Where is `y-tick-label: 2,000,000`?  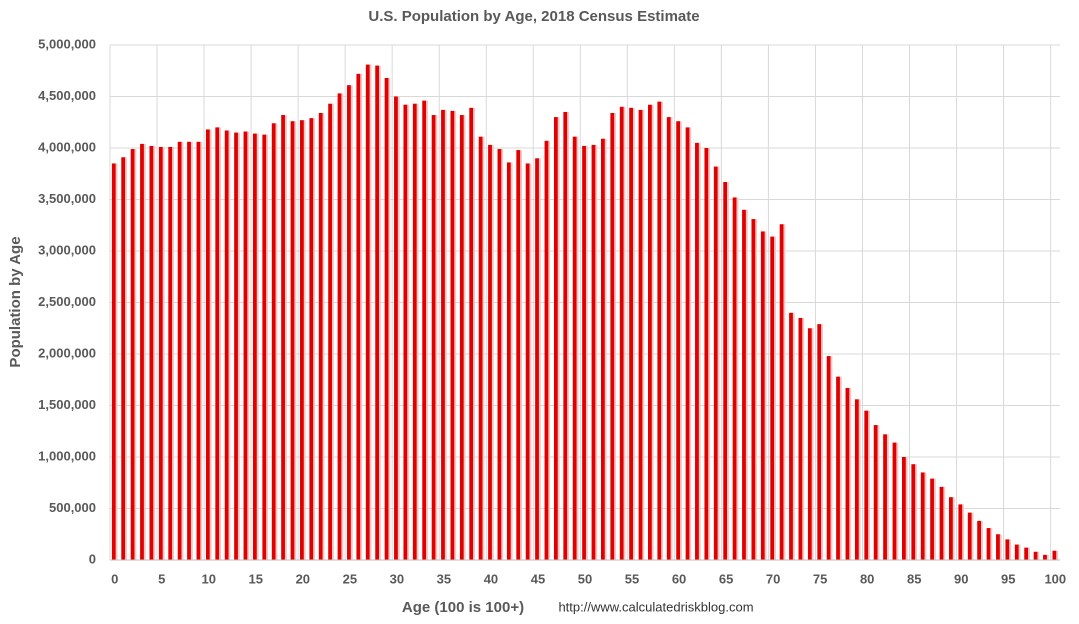 y-tick-label: 2,000,000 is located at coordinates (67, 352).